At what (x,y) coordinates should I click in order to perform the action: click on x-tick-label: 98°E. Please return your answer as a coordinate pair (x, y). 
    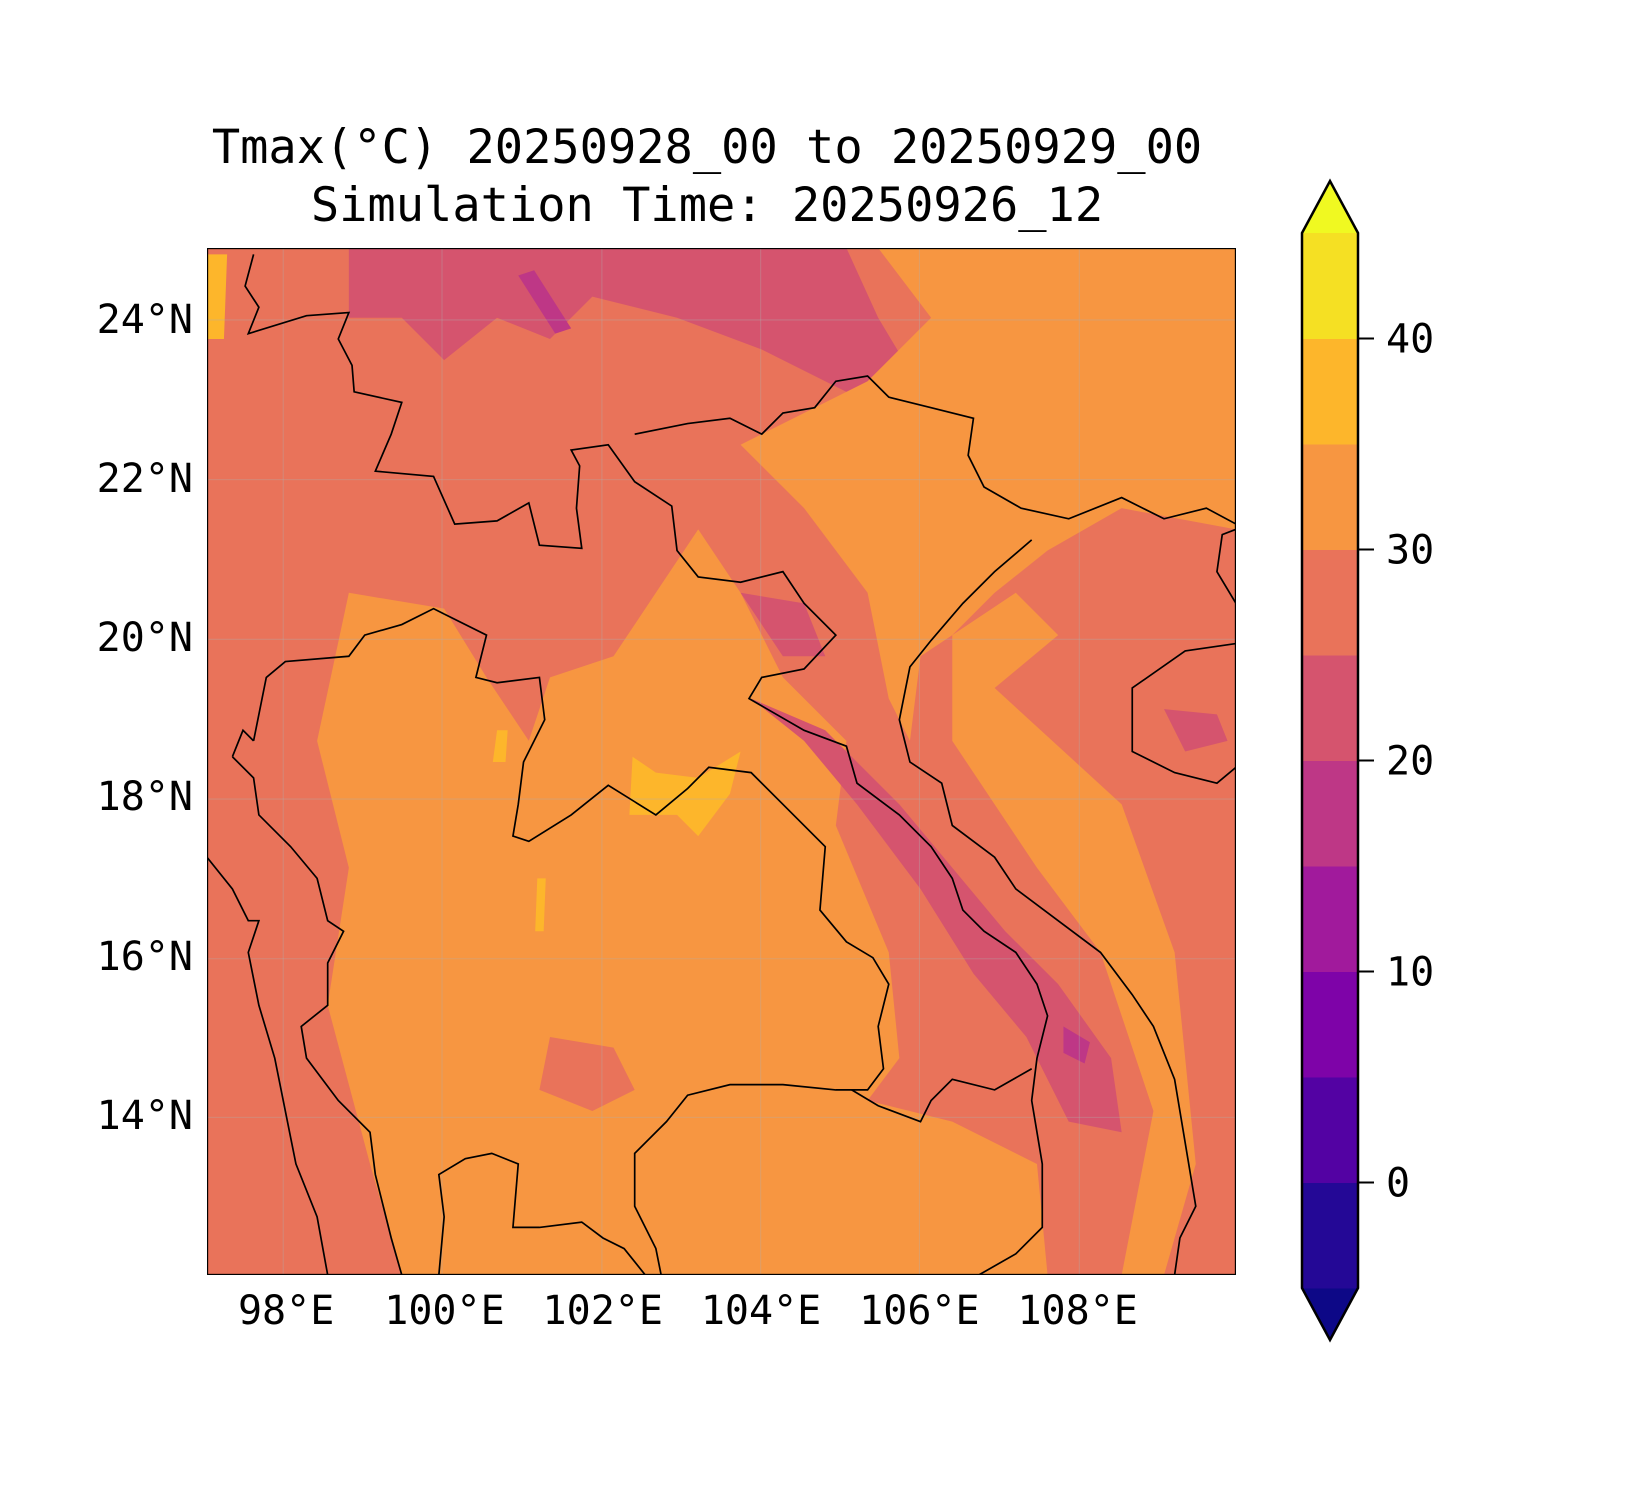
    Looking at the image, I should click on (286, 1311).